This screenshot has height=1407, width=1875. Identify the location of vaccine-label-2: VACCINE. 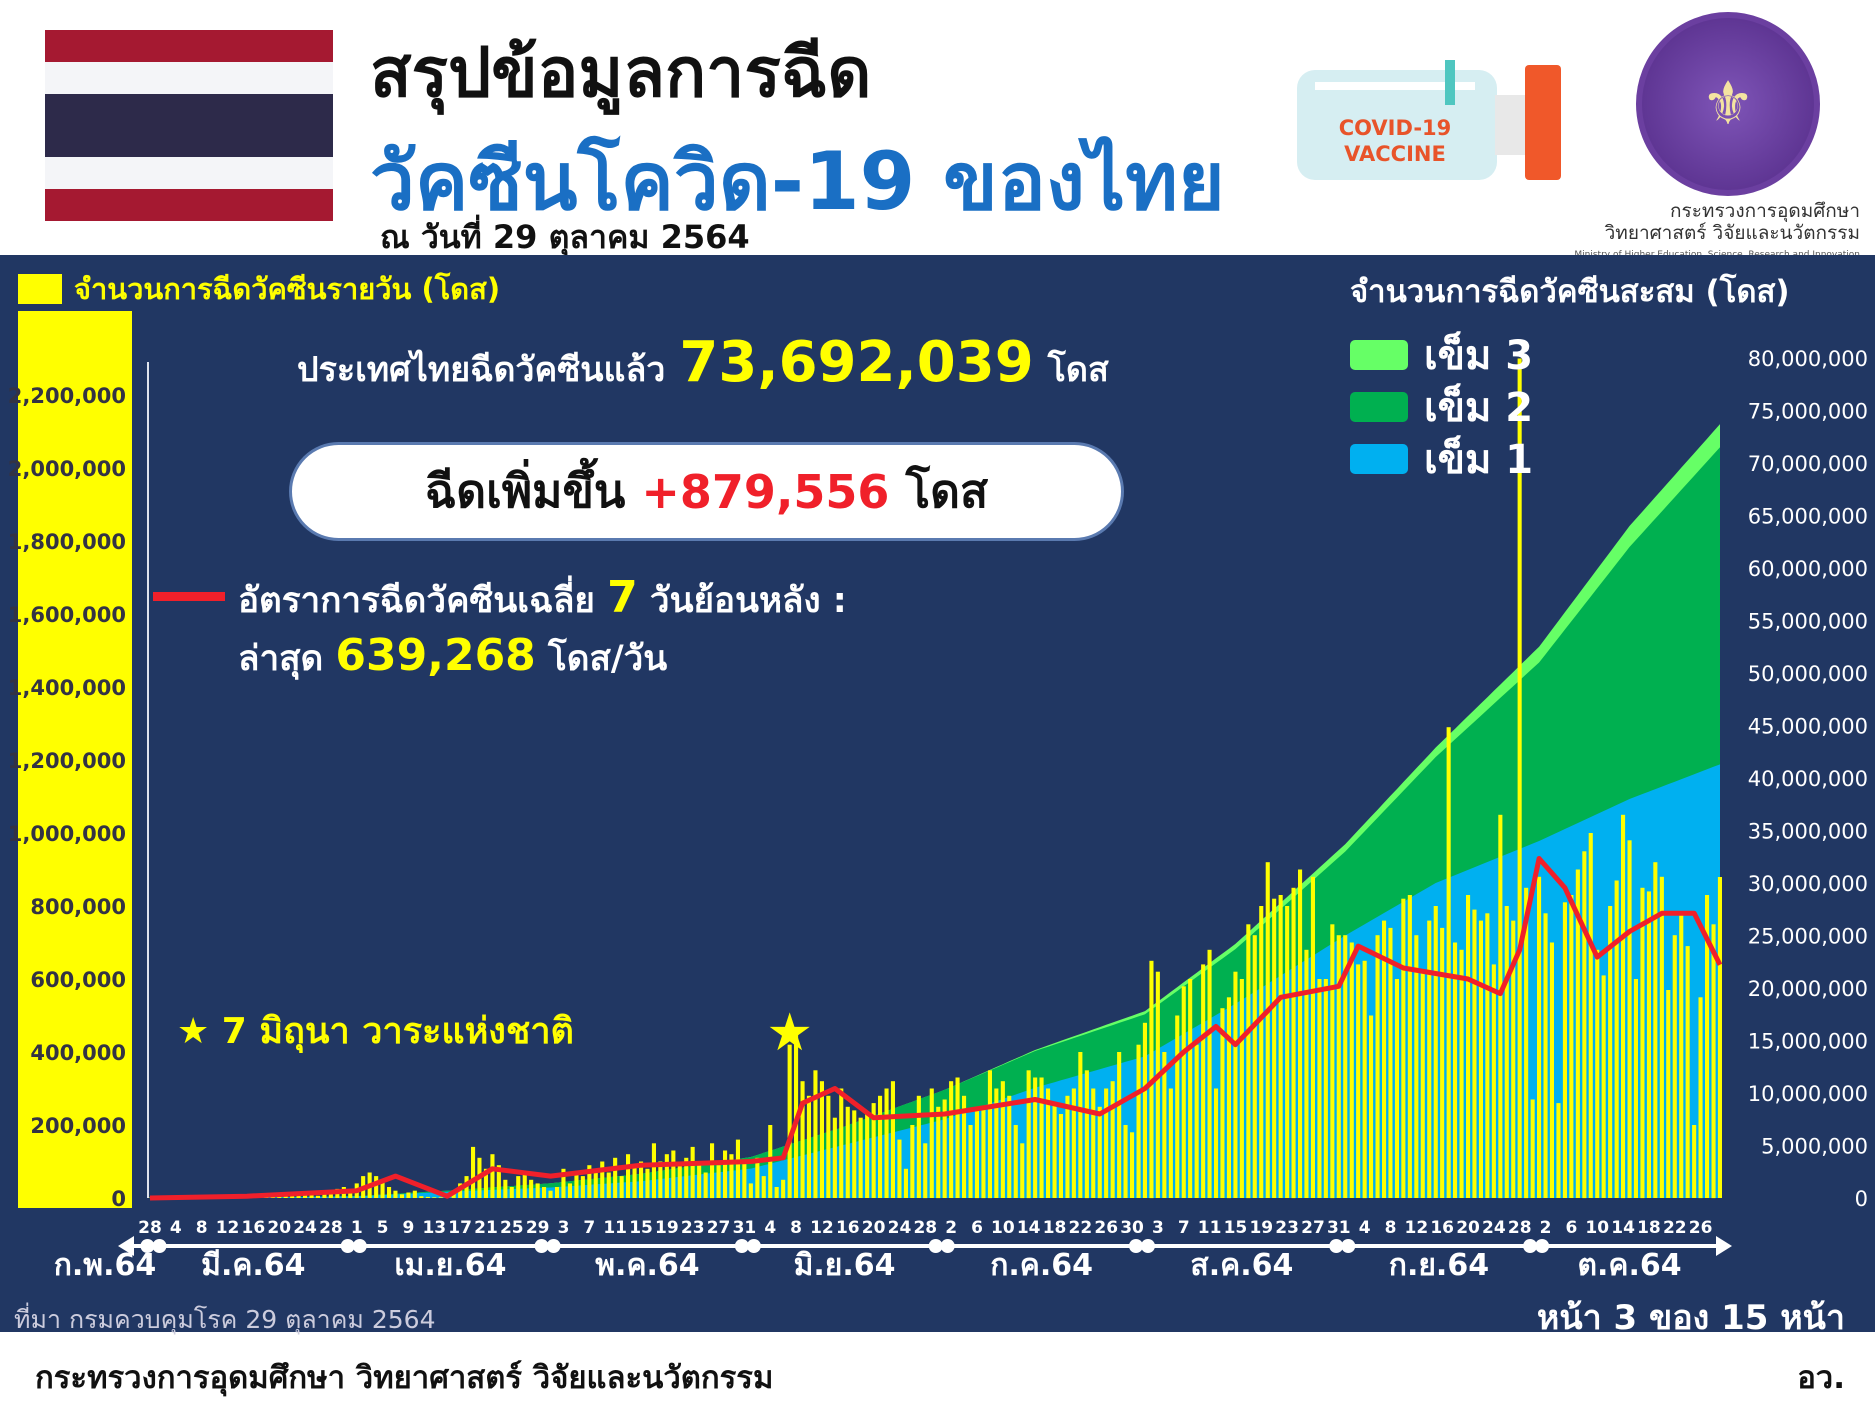
(1395, 154).